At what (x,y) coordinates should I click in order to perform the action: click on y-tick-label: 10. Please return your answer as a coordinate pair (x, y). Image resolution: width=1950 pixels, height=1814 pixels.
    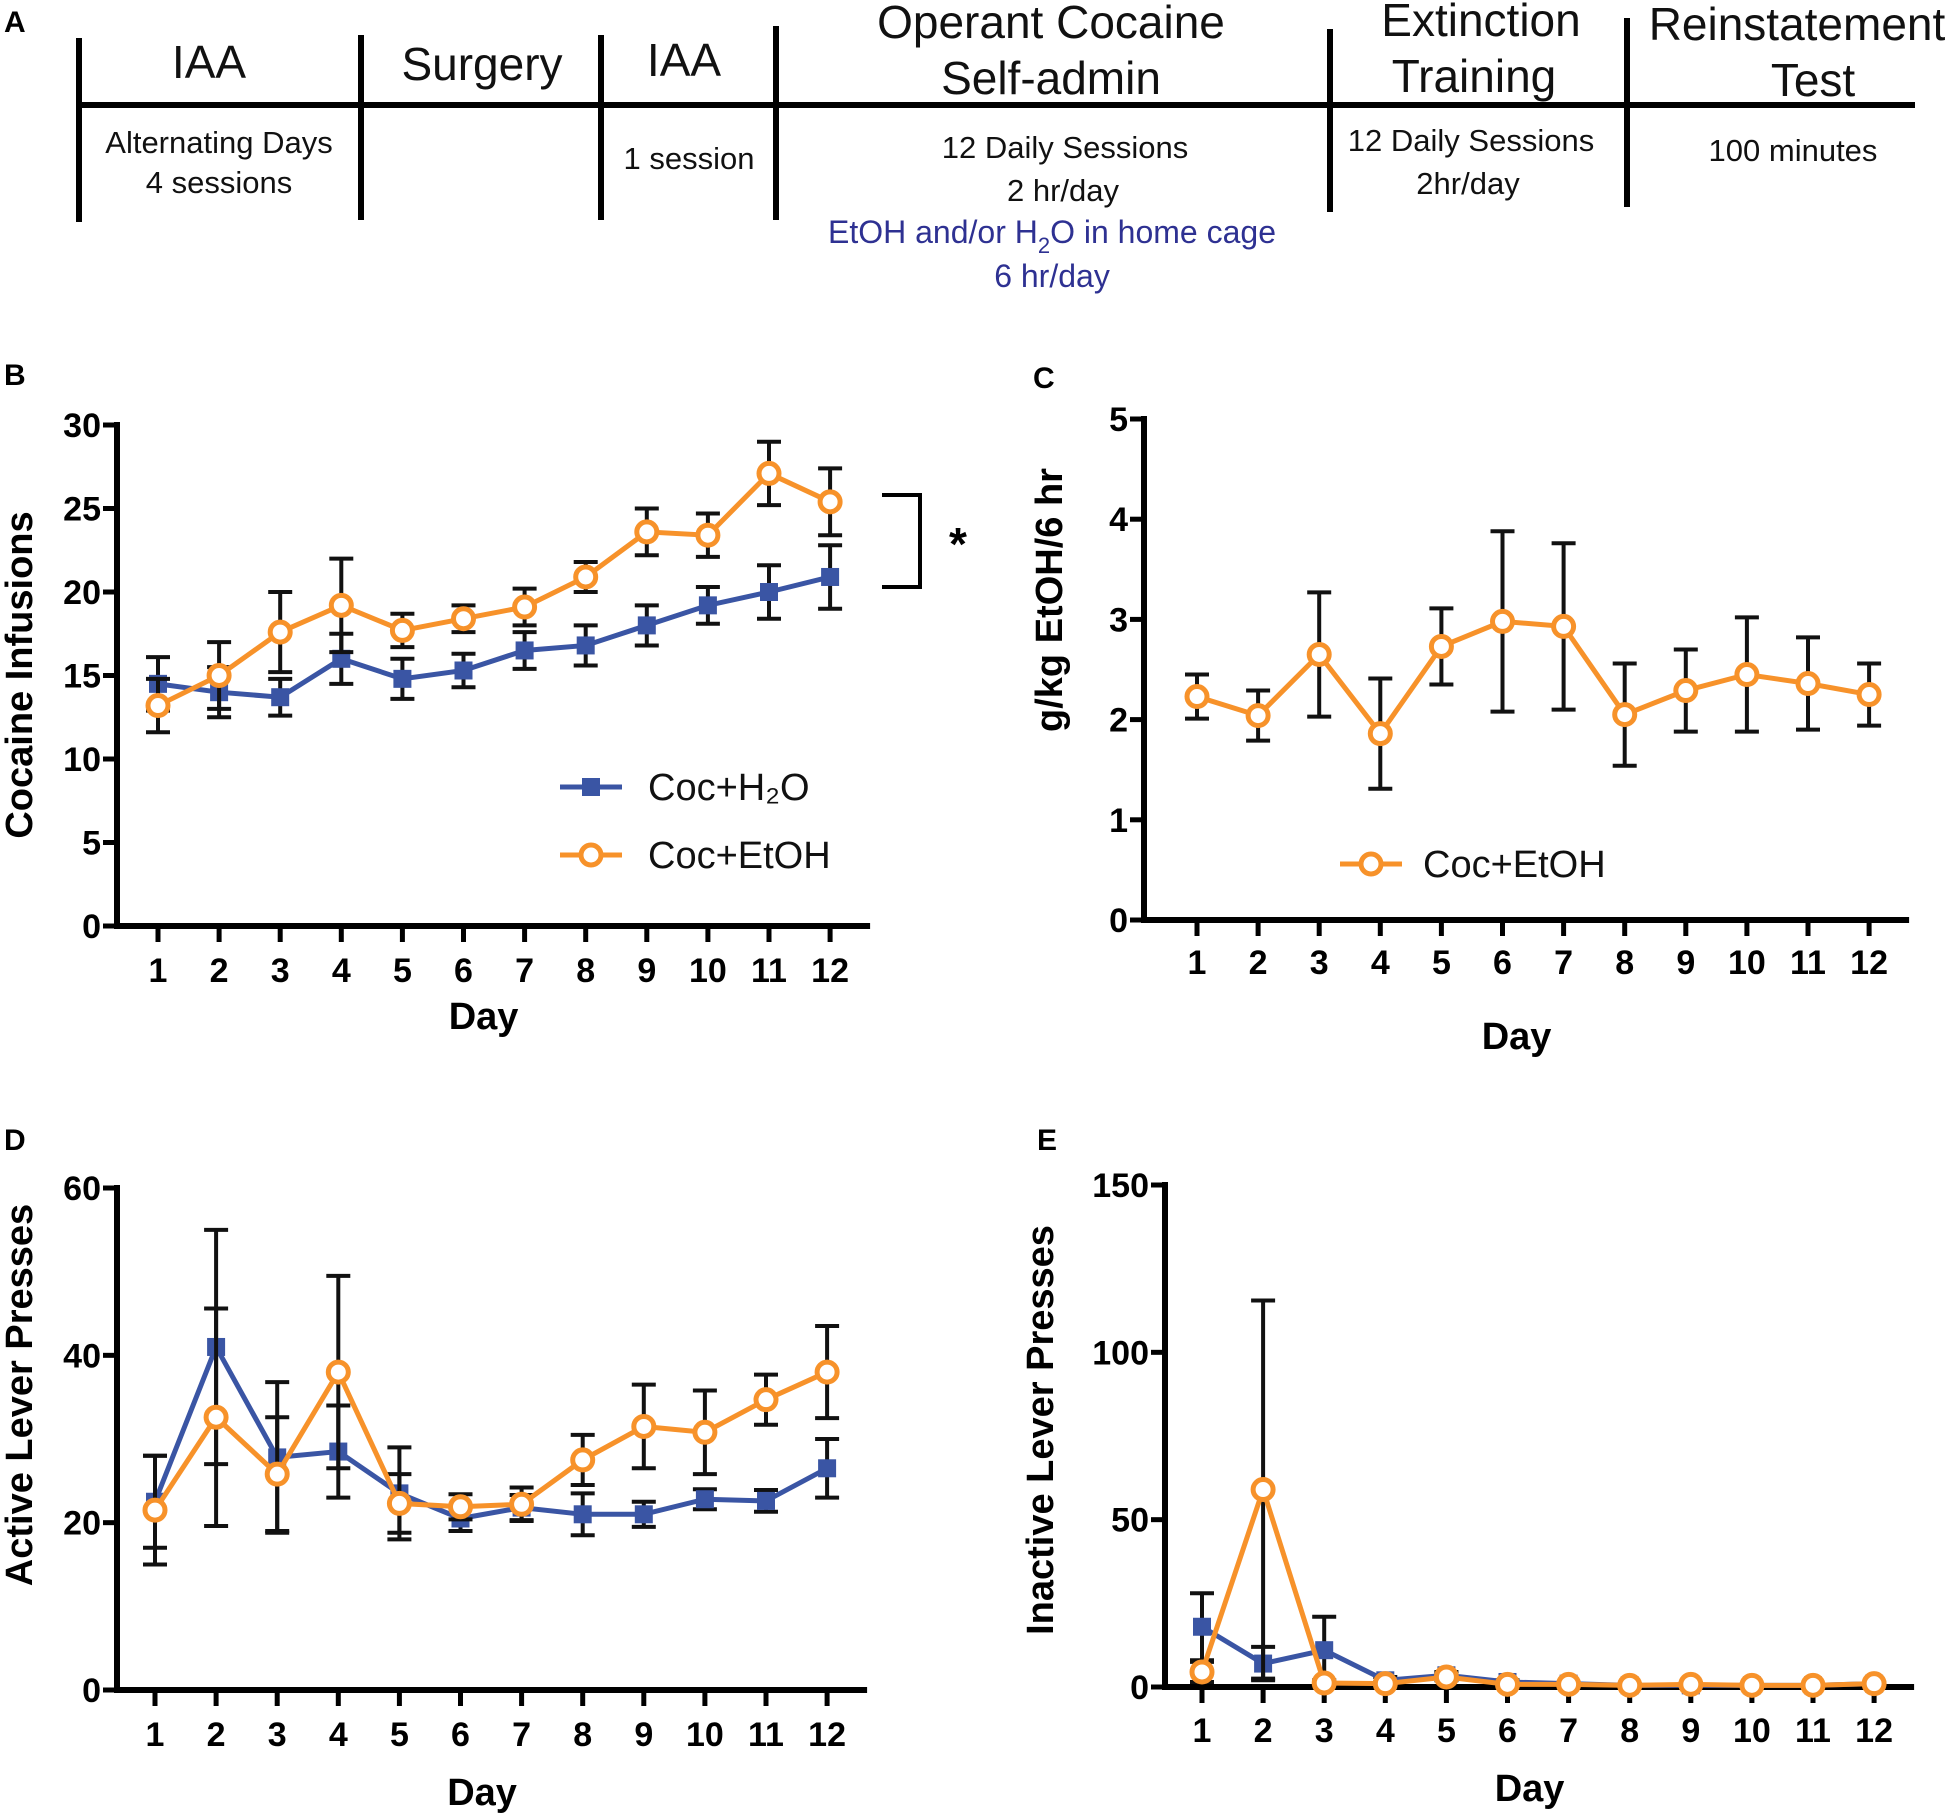
    Looking at the image, I should click on (82, 760).